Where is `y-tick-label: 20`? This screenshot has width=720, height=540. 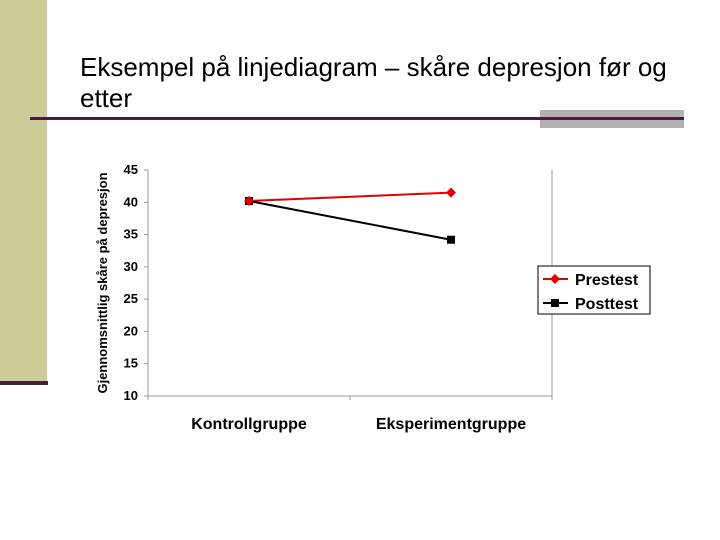 y-tick-label: 20 is located at coordinates (131, 330).